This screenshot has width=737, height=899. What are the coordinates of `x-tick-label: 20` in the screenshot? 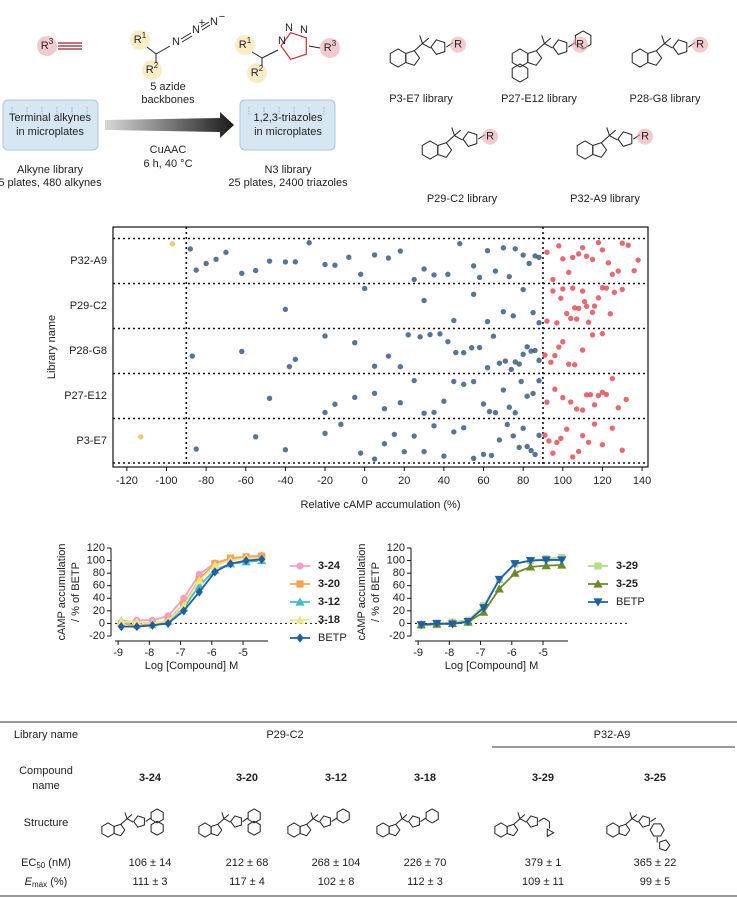 It's located at (404, 481).